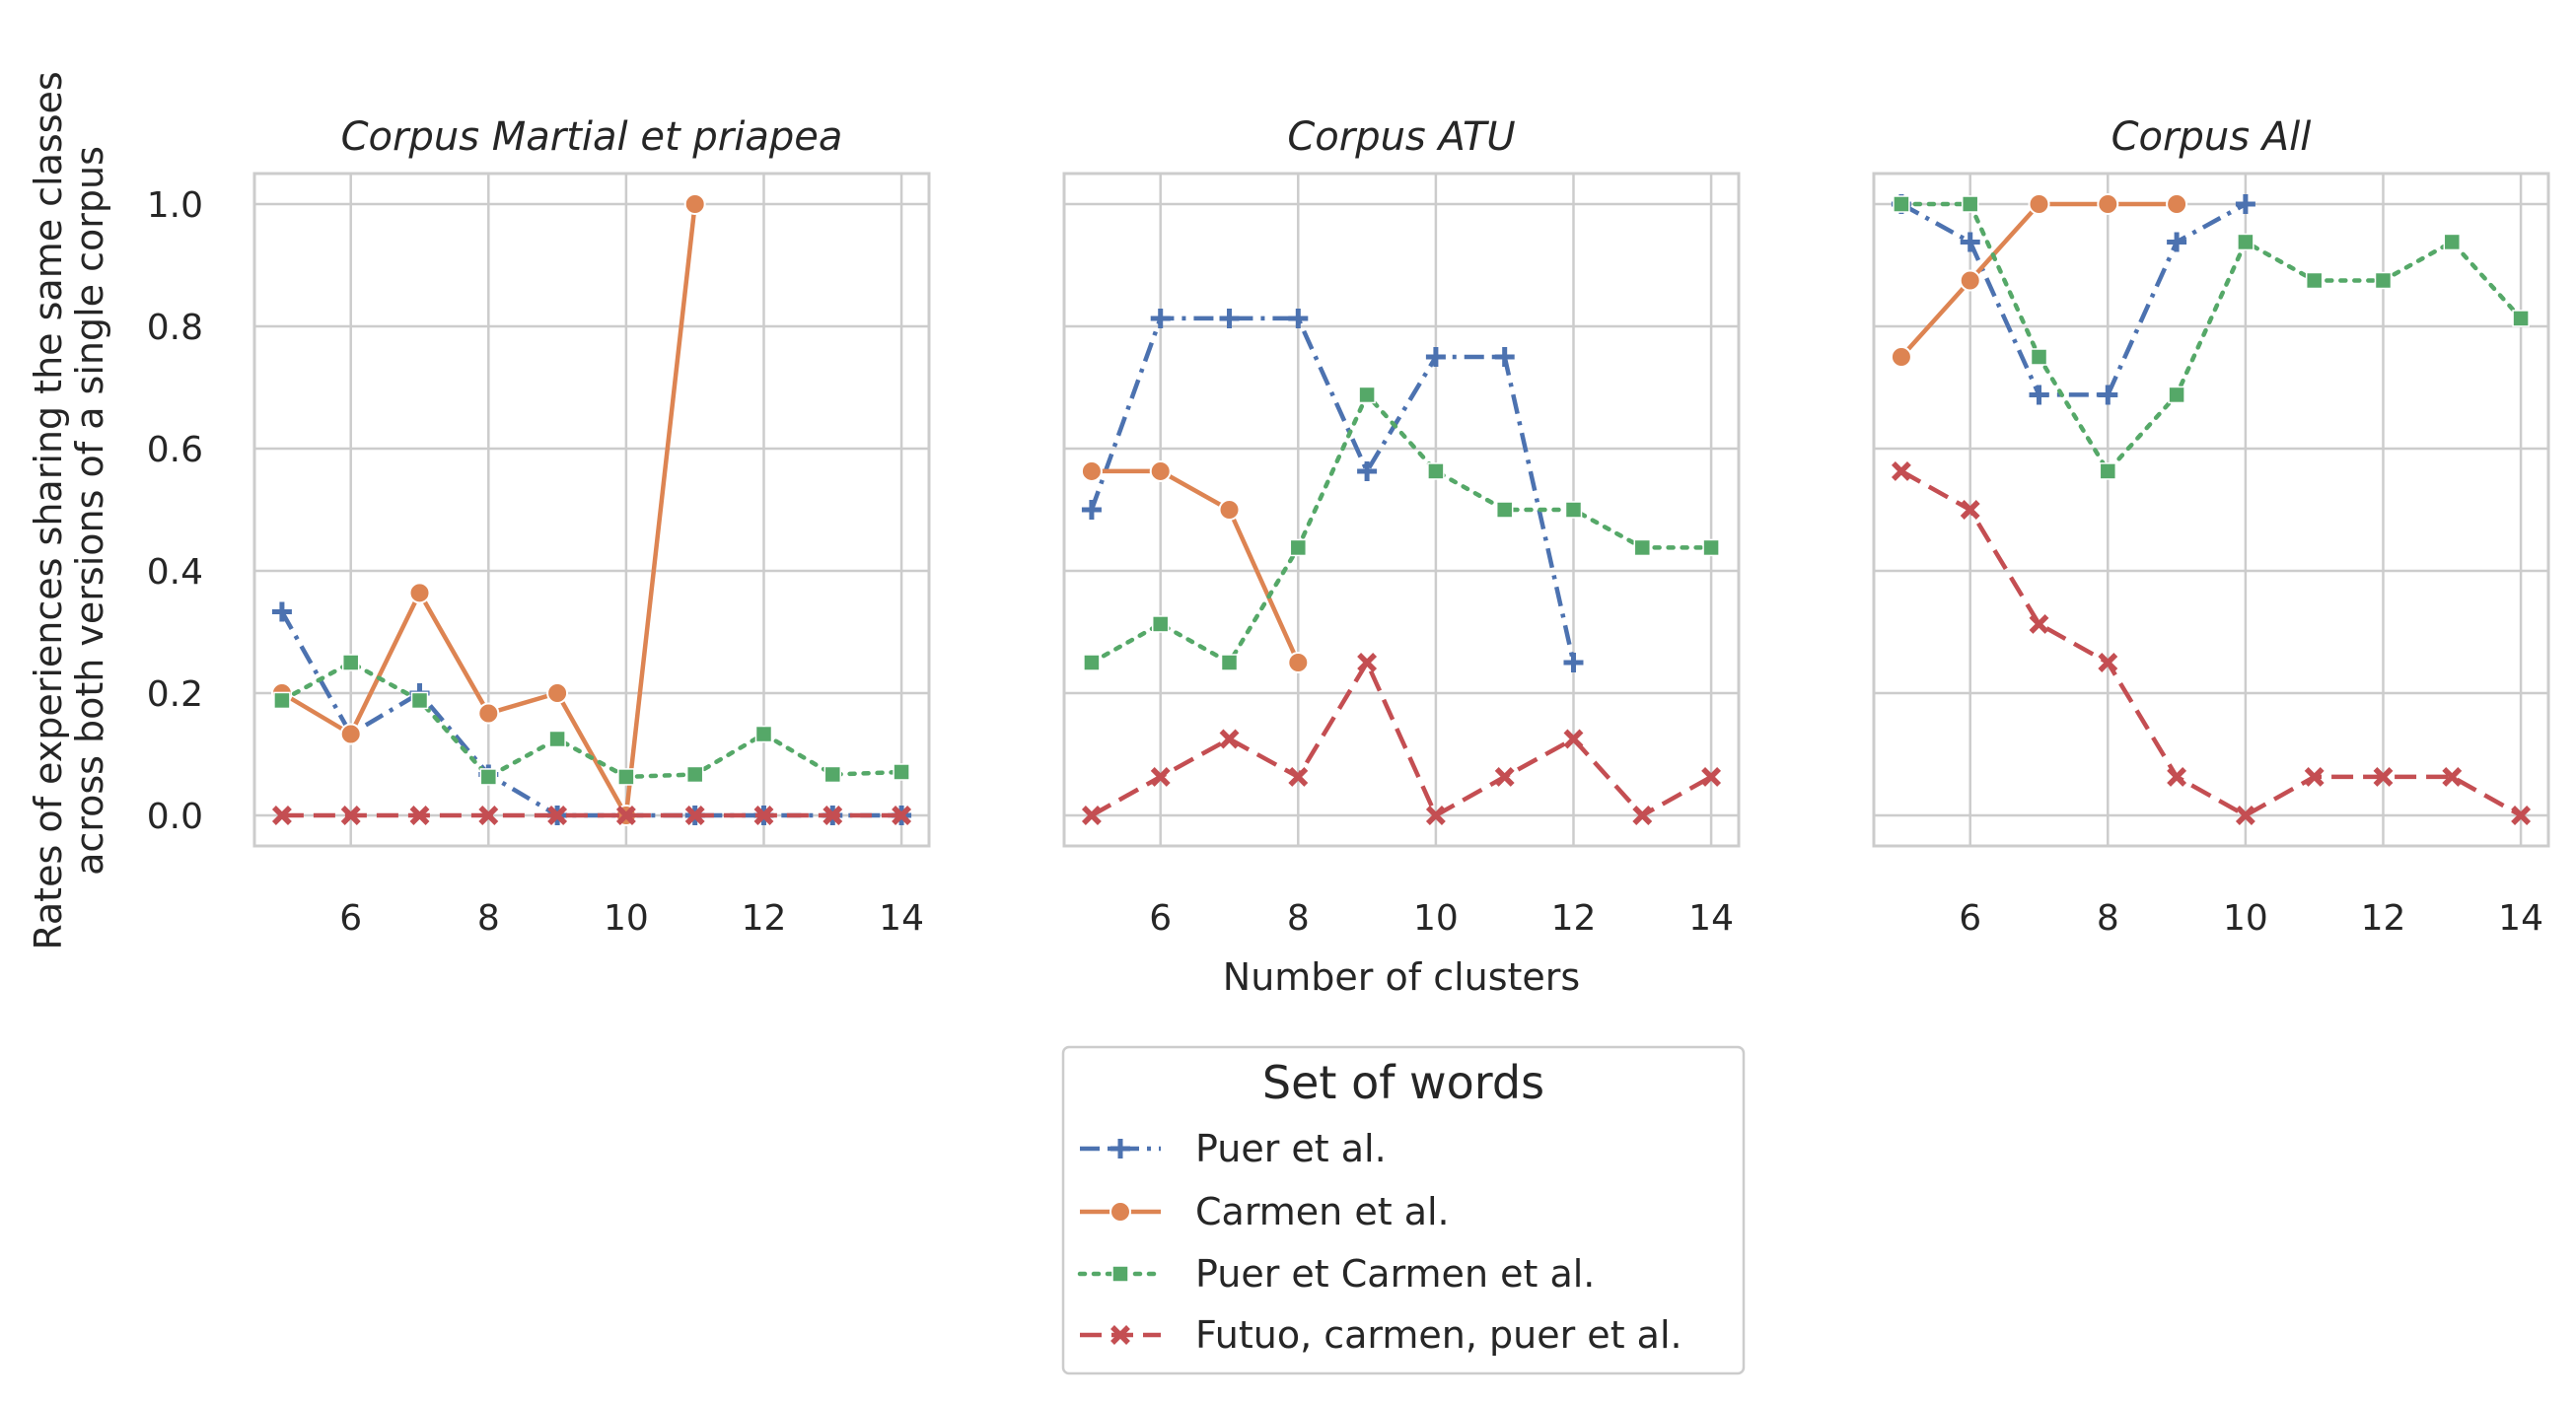  What do you see at coordinates (1322, 1212) in the screenshot?
I see `legend-label: Carmen et al.` at bounding box center [1322, 1212].